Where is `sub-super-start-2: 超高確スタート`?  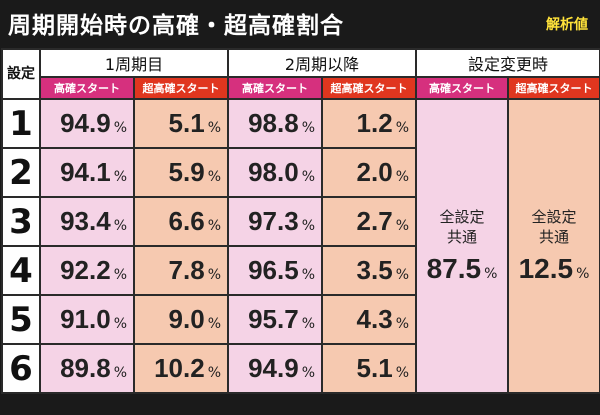
sub-super-start-2: 超高確スタート is located at coordinates (369, 88).